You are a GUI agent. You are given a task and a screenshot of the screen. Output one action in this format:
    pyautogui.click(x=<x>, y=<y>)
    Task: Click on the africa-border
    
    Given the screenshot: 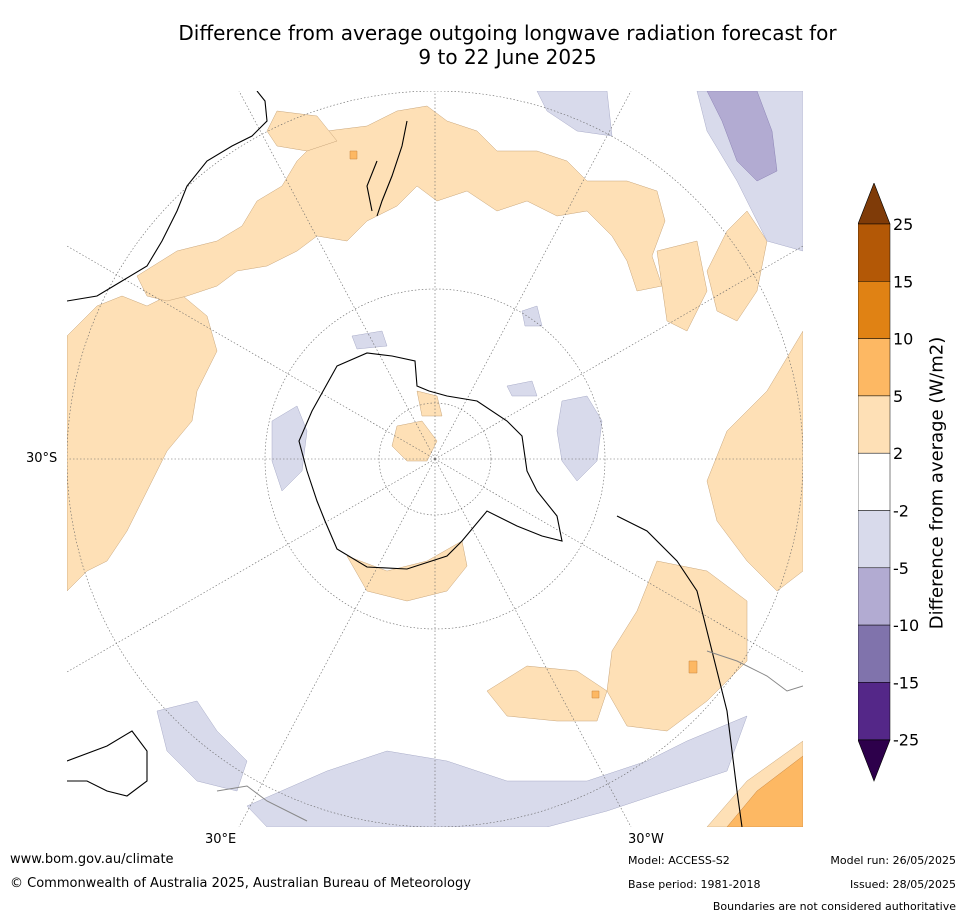 What is the action you would take?
    pyautogui.click(x=262, y=803)
    